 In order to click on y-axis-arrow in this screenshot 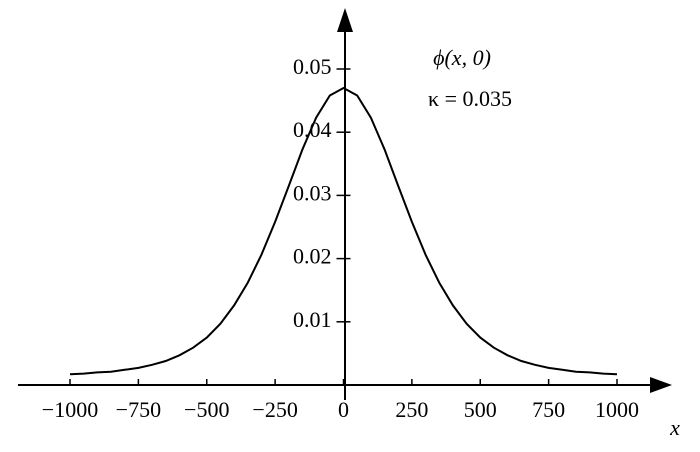, I will do `click(345, 20)`.